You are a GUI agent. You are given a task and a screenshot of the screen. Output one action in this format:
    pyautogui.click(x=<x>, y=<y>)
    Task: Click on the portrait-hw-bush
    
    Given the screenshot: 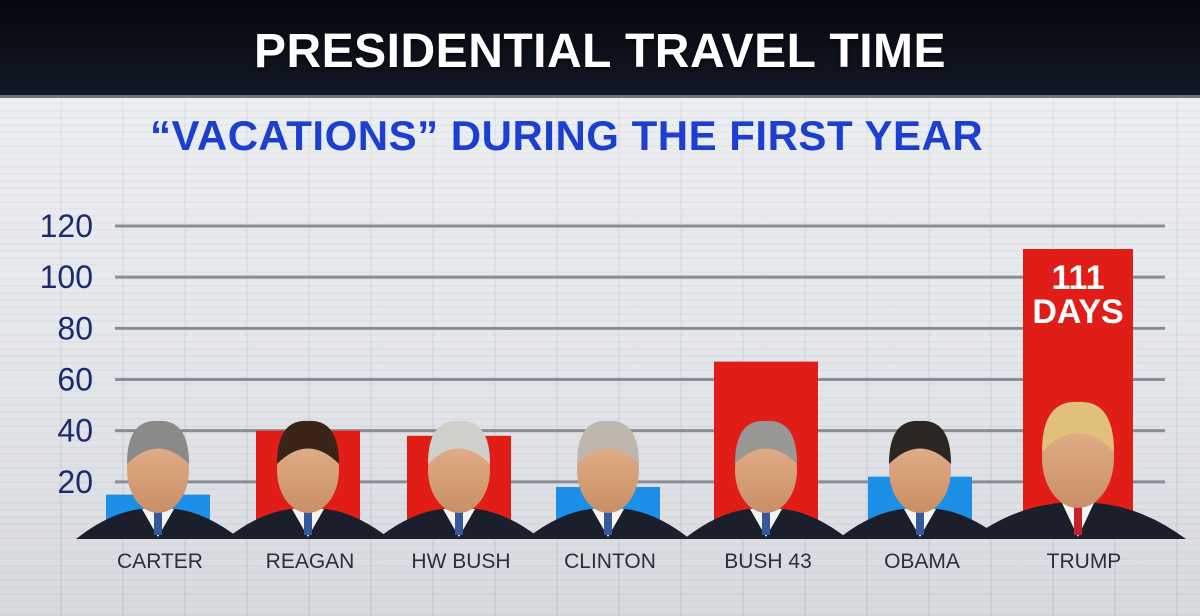 What is the action you would take?
    pyautogui.click(x=459, y=479)
    